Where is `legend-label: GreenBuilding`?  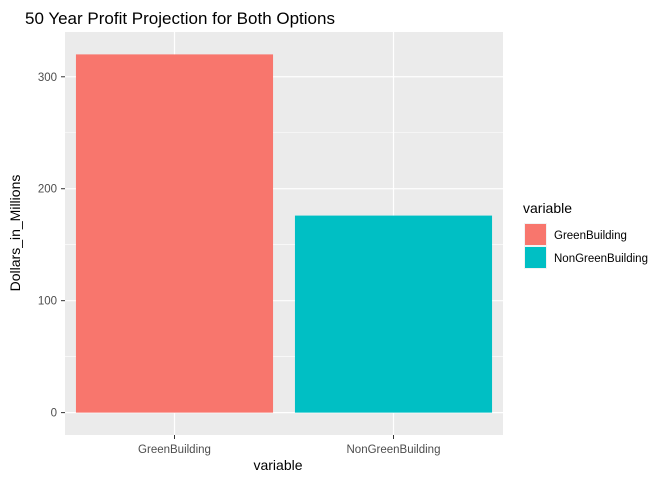 legend-label: GreenBuilding is located at coordinates (590, 236).